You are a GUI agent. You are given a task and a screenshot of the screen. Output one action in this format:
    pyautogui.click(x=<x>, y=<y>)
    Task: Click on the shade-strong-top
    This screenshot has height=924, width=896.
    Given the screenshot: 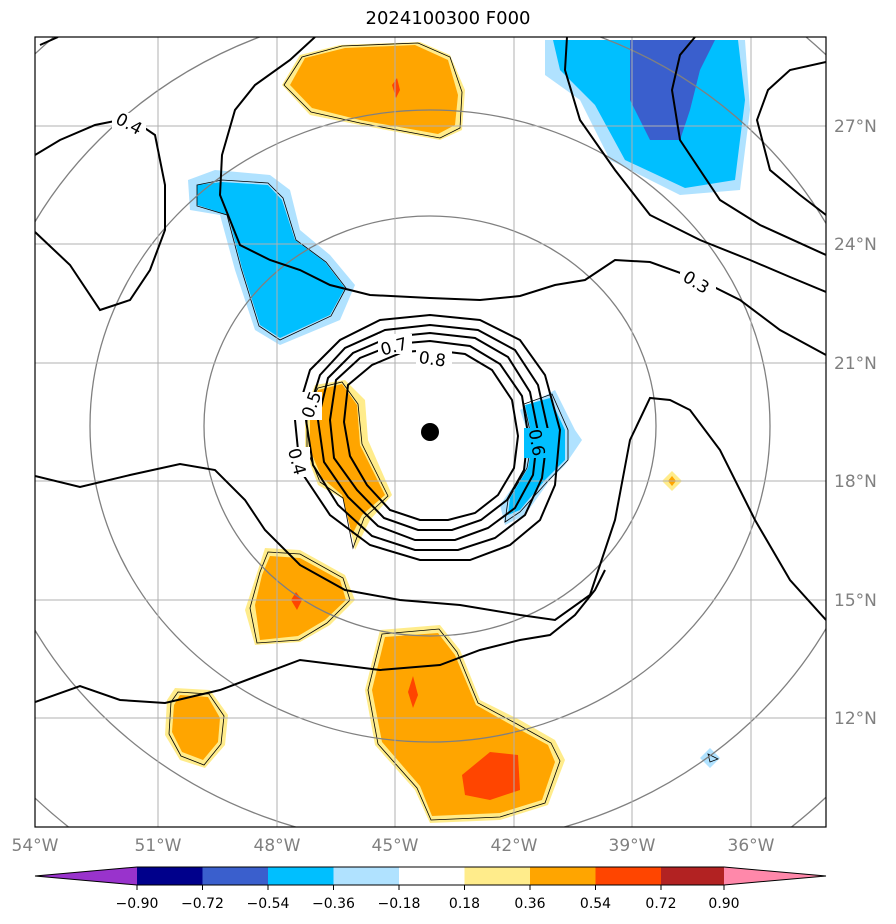 What is the action you would take?
    pyautogui.click(x=396, y=88)
    